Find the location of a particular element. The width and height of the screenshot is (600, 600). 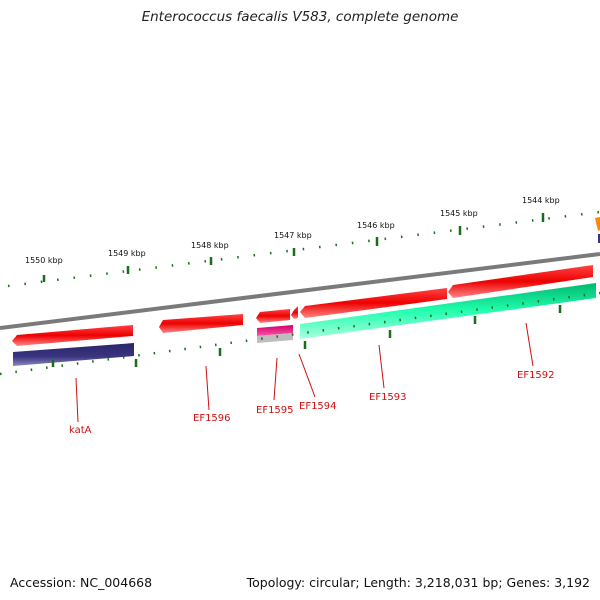

kbp-label: 1545 kbp is located at coordinates (459, 213).